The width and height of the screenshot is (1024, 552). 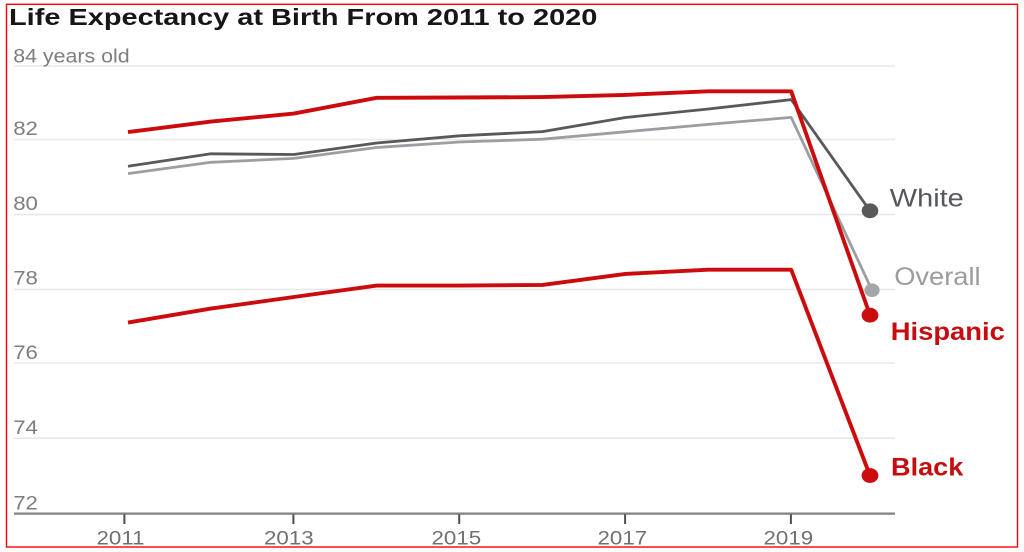 What do you see at coordinates (457, 538) in the screenshot?
I see `svg-text: 2015` at bounding box center [457, 538].